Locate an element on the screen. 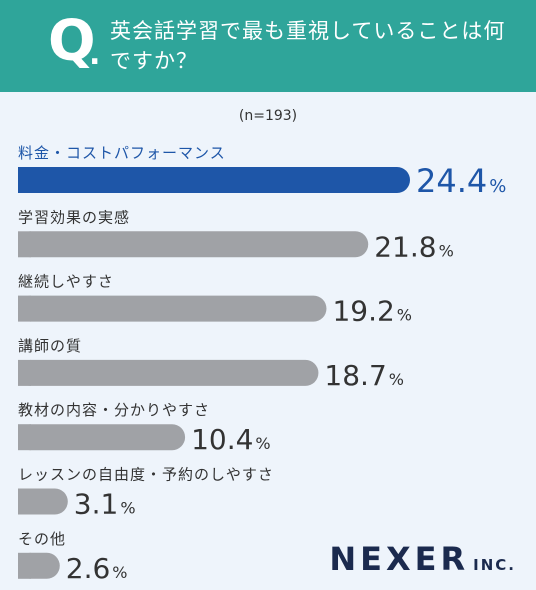 The width and height of the screenshot is (536, 590). logo-wordmark: NEXER is located at coordinates (399, 559).